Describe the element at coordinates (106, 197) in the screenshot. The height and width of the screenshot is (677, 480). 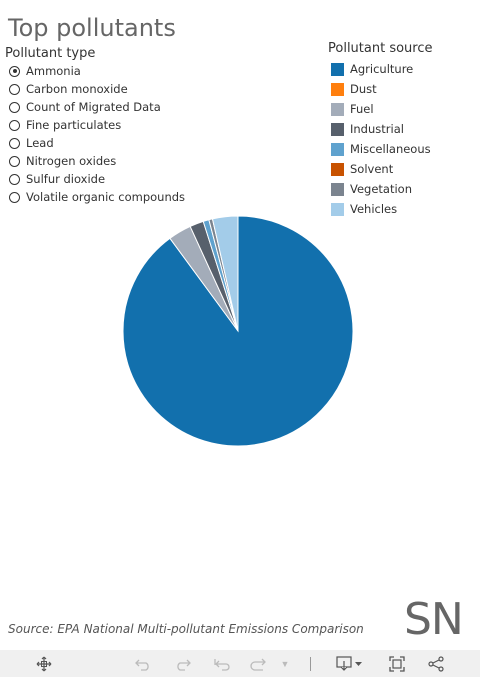
I see `radio-label: Volatile organic compounds` at that location.